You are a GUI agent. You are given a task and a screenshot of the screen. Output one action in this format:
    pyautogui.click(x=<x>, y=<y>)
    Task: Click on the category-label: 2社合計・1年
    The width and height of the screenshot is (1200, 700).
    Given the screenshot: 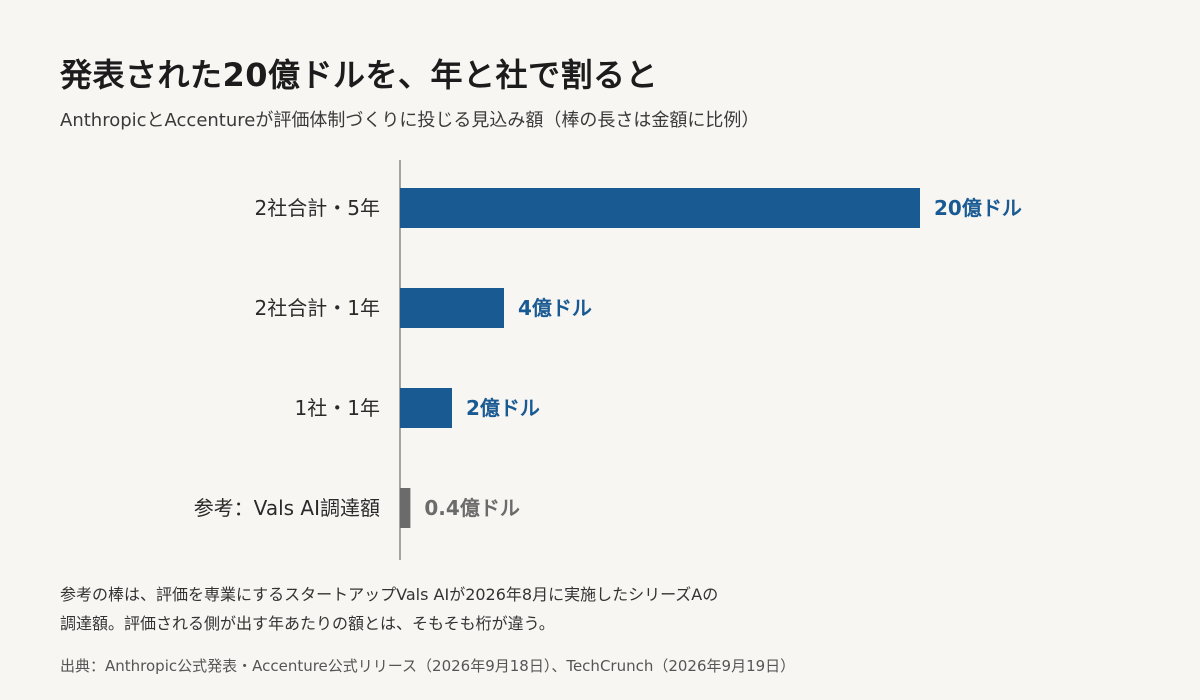 What is the action you would take?
    pyautogui.click(x=317, y=308)
    